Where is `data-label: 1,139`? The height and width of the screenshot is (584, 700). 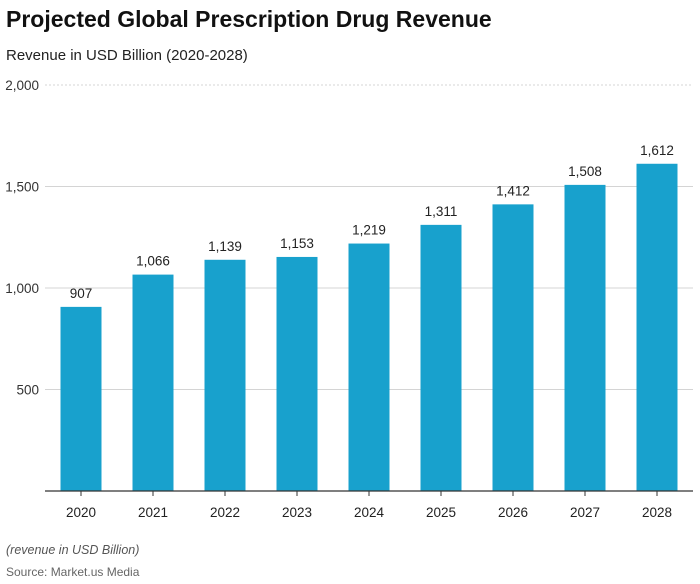 data-label: 1,139 is located at coordinates (225, 246).